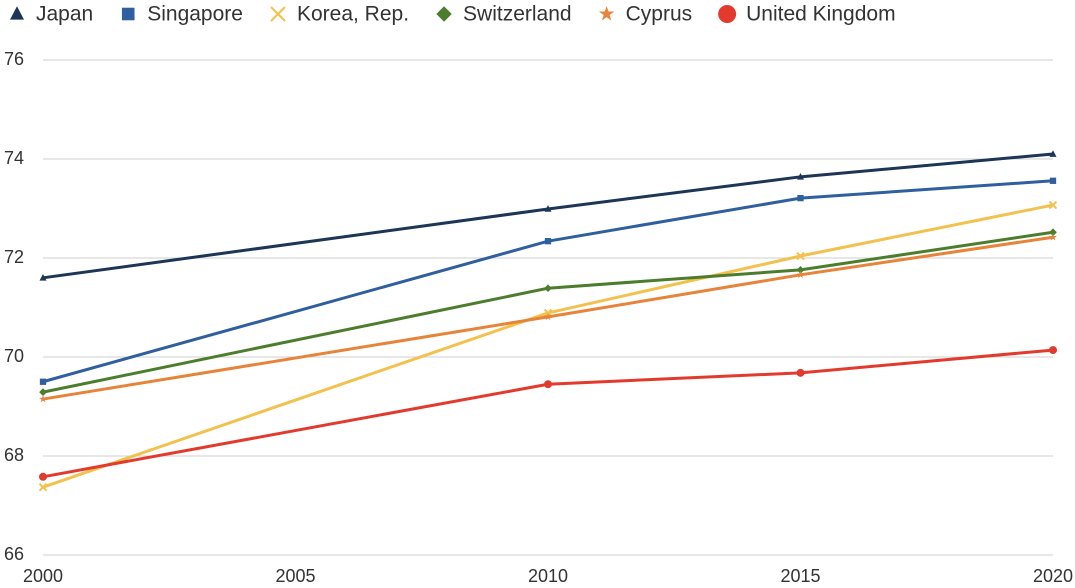  Describe the element at coordinates (295, 576) in the screenshot. I see `x-tick-label: 2005` at that location.